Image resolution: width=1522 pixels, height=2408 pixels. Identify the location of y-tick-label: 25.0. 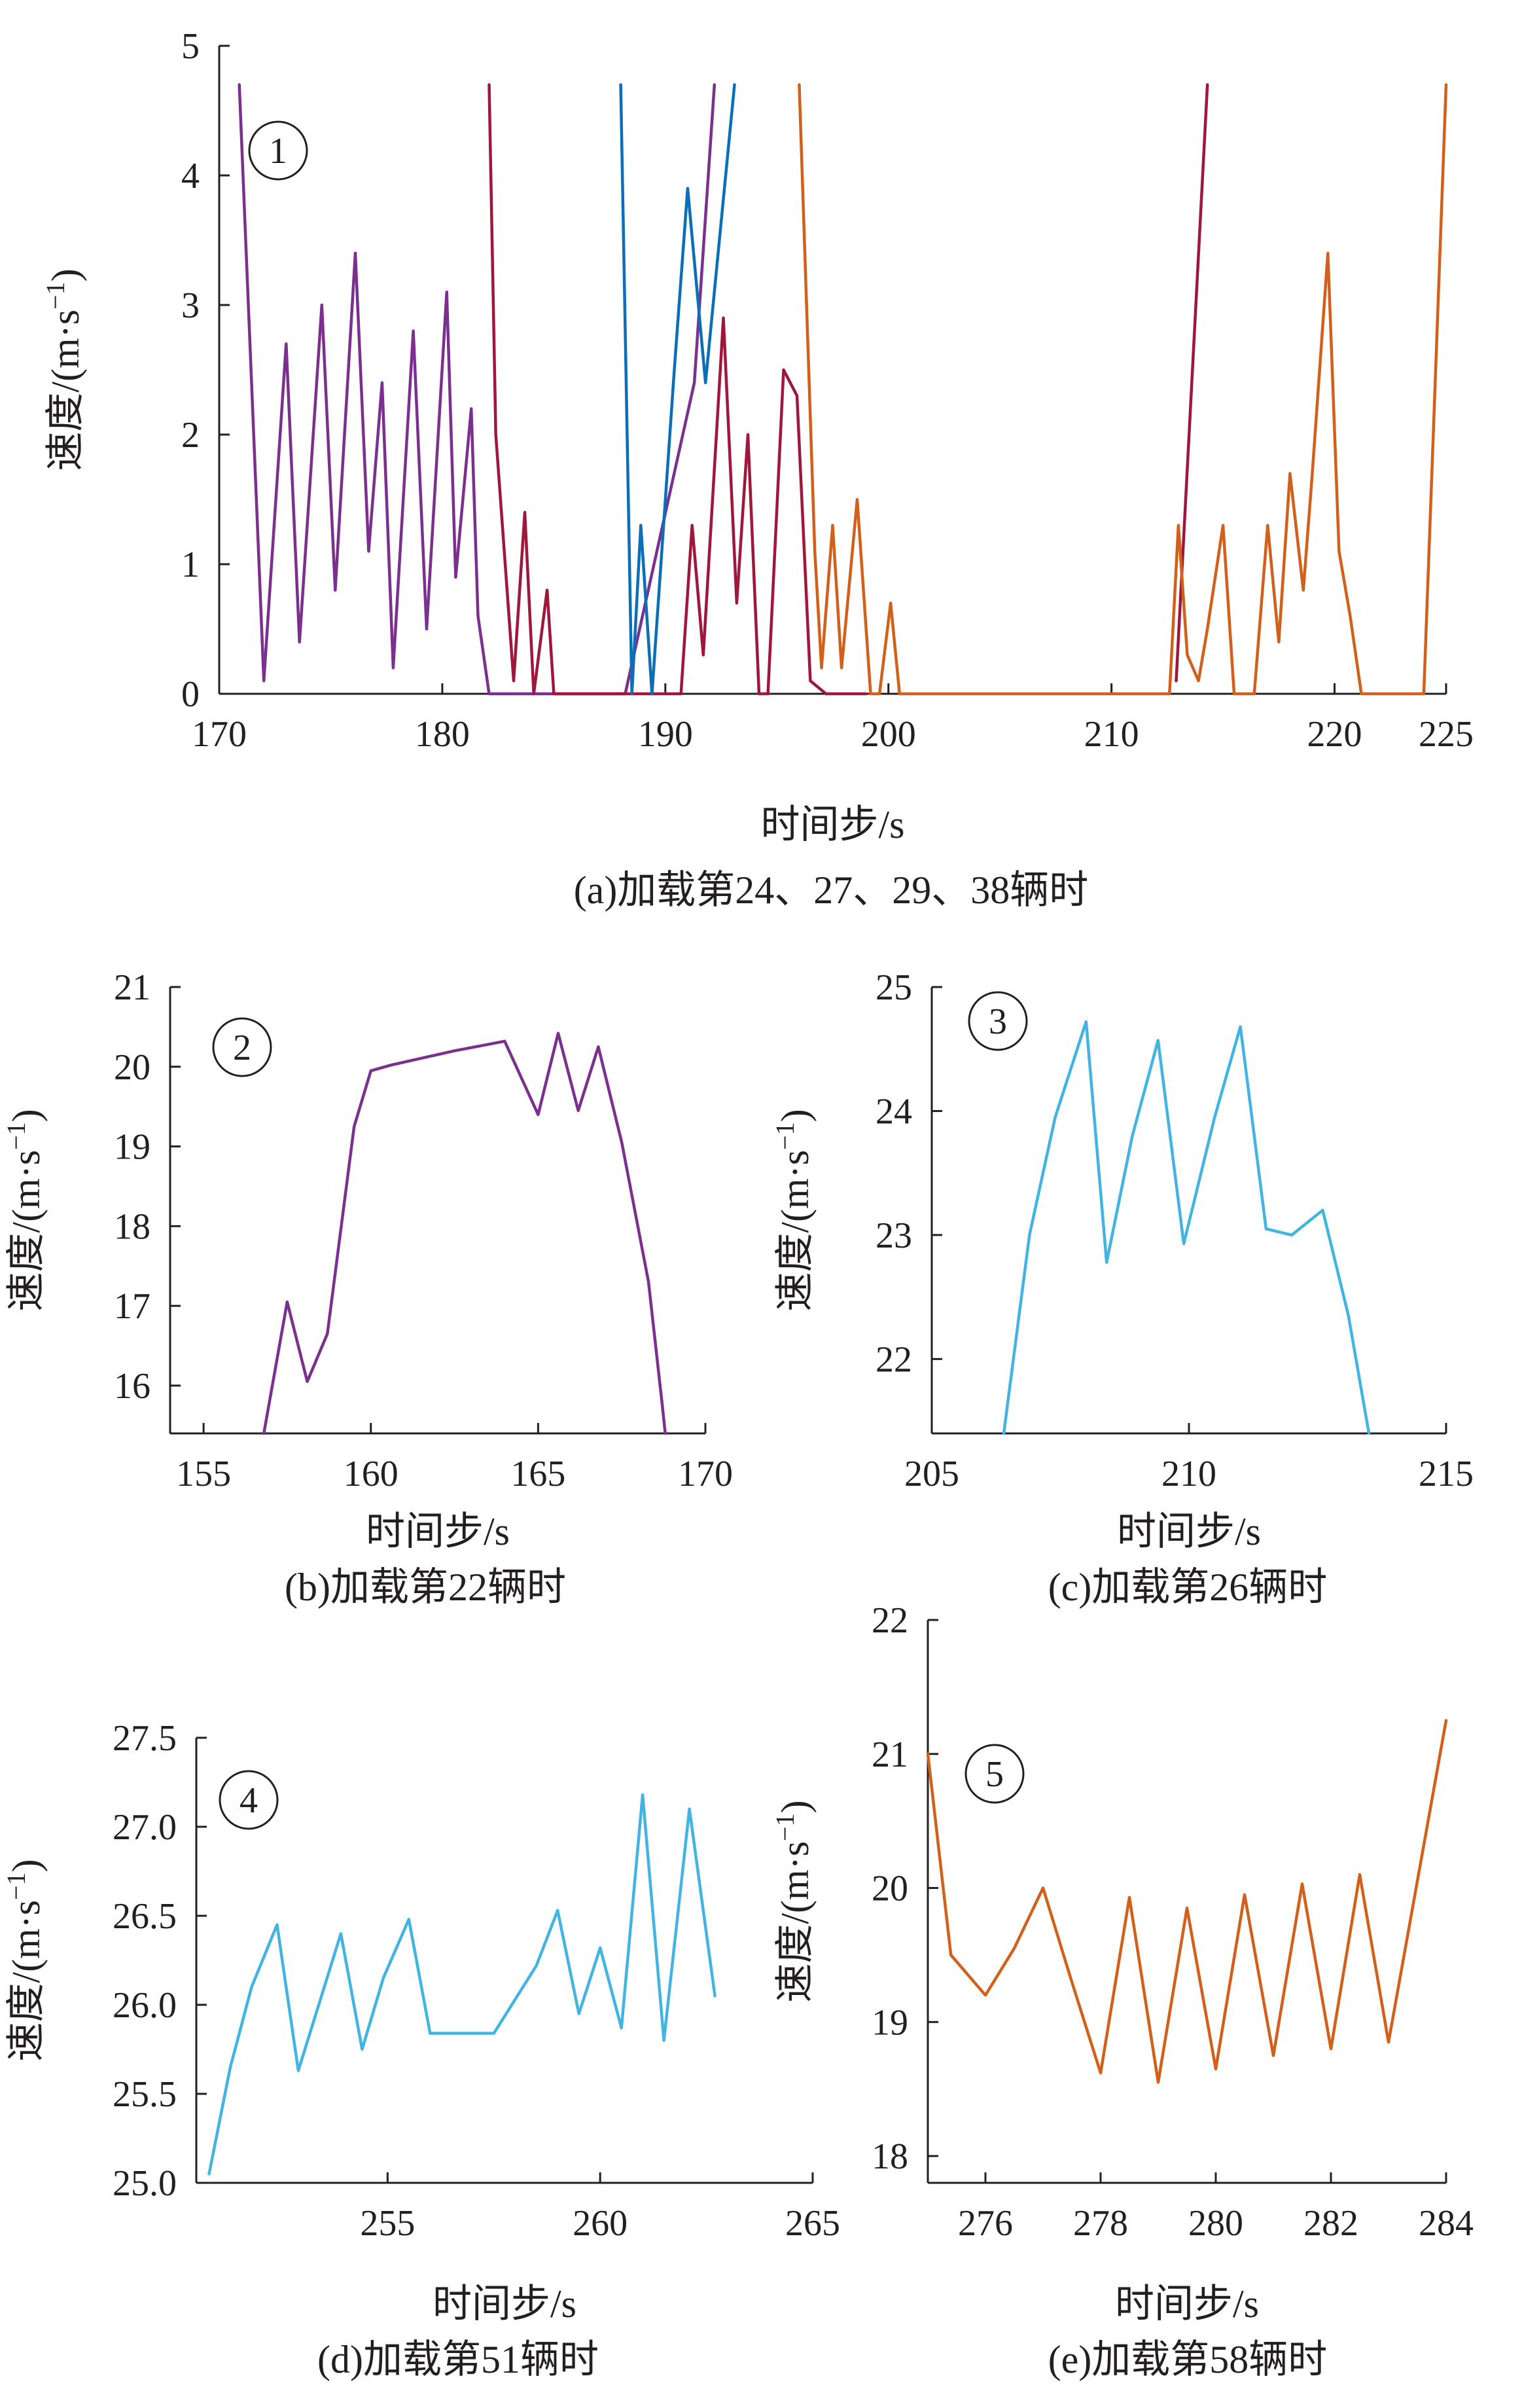
(145, 2183).